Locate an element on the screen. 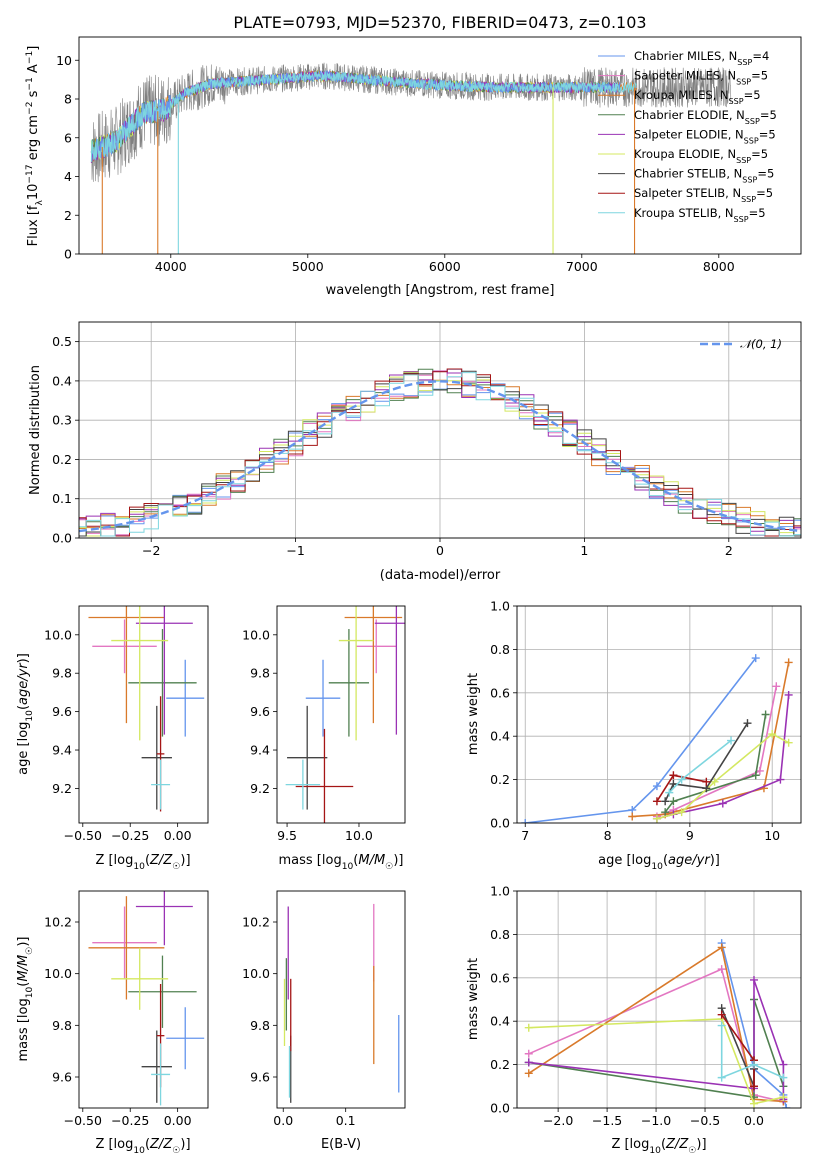 The image size is (819, 1170). axis-massweight_vs_Z: −2.0 −1.5 −1.0 −0.5 0.0 0.0 0.2 0.4 0.6 0.8 1.0 is located at coordinates (646, 1006).